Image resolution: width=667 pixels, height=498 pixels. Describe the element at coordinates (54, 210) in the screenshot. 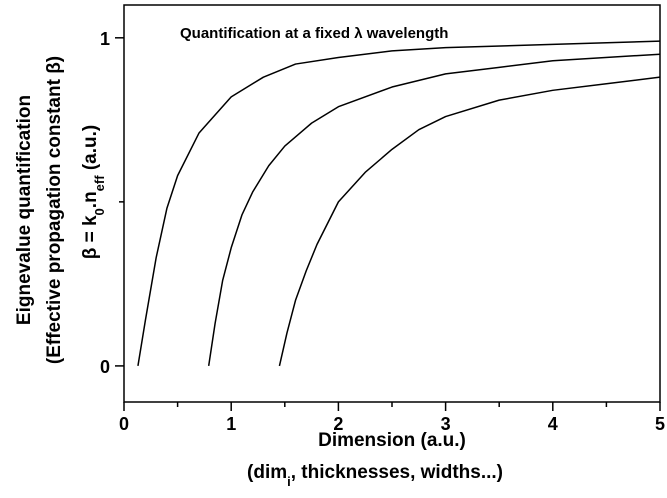

I see `y-axis-label: (Effective propagation constant β)` at that location.